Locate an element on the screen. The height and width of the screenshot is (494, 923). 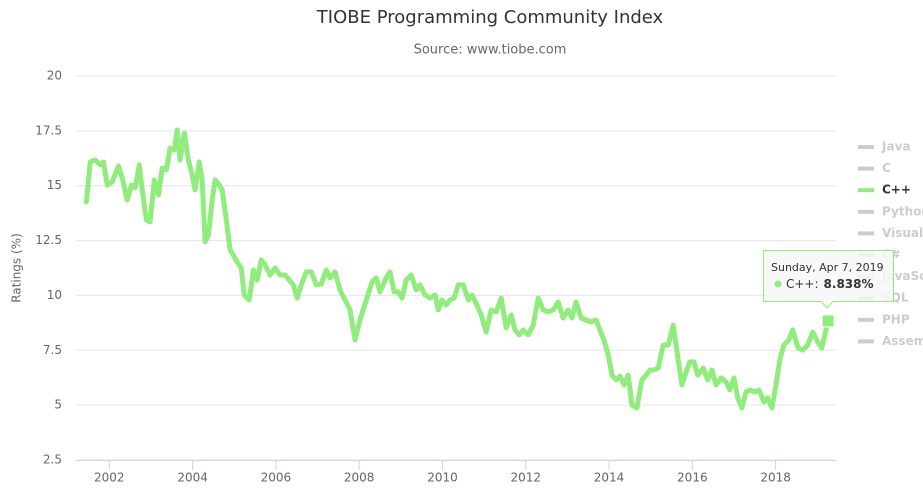
y-tick-label: 17.5 is located at coordinates (48, 130).